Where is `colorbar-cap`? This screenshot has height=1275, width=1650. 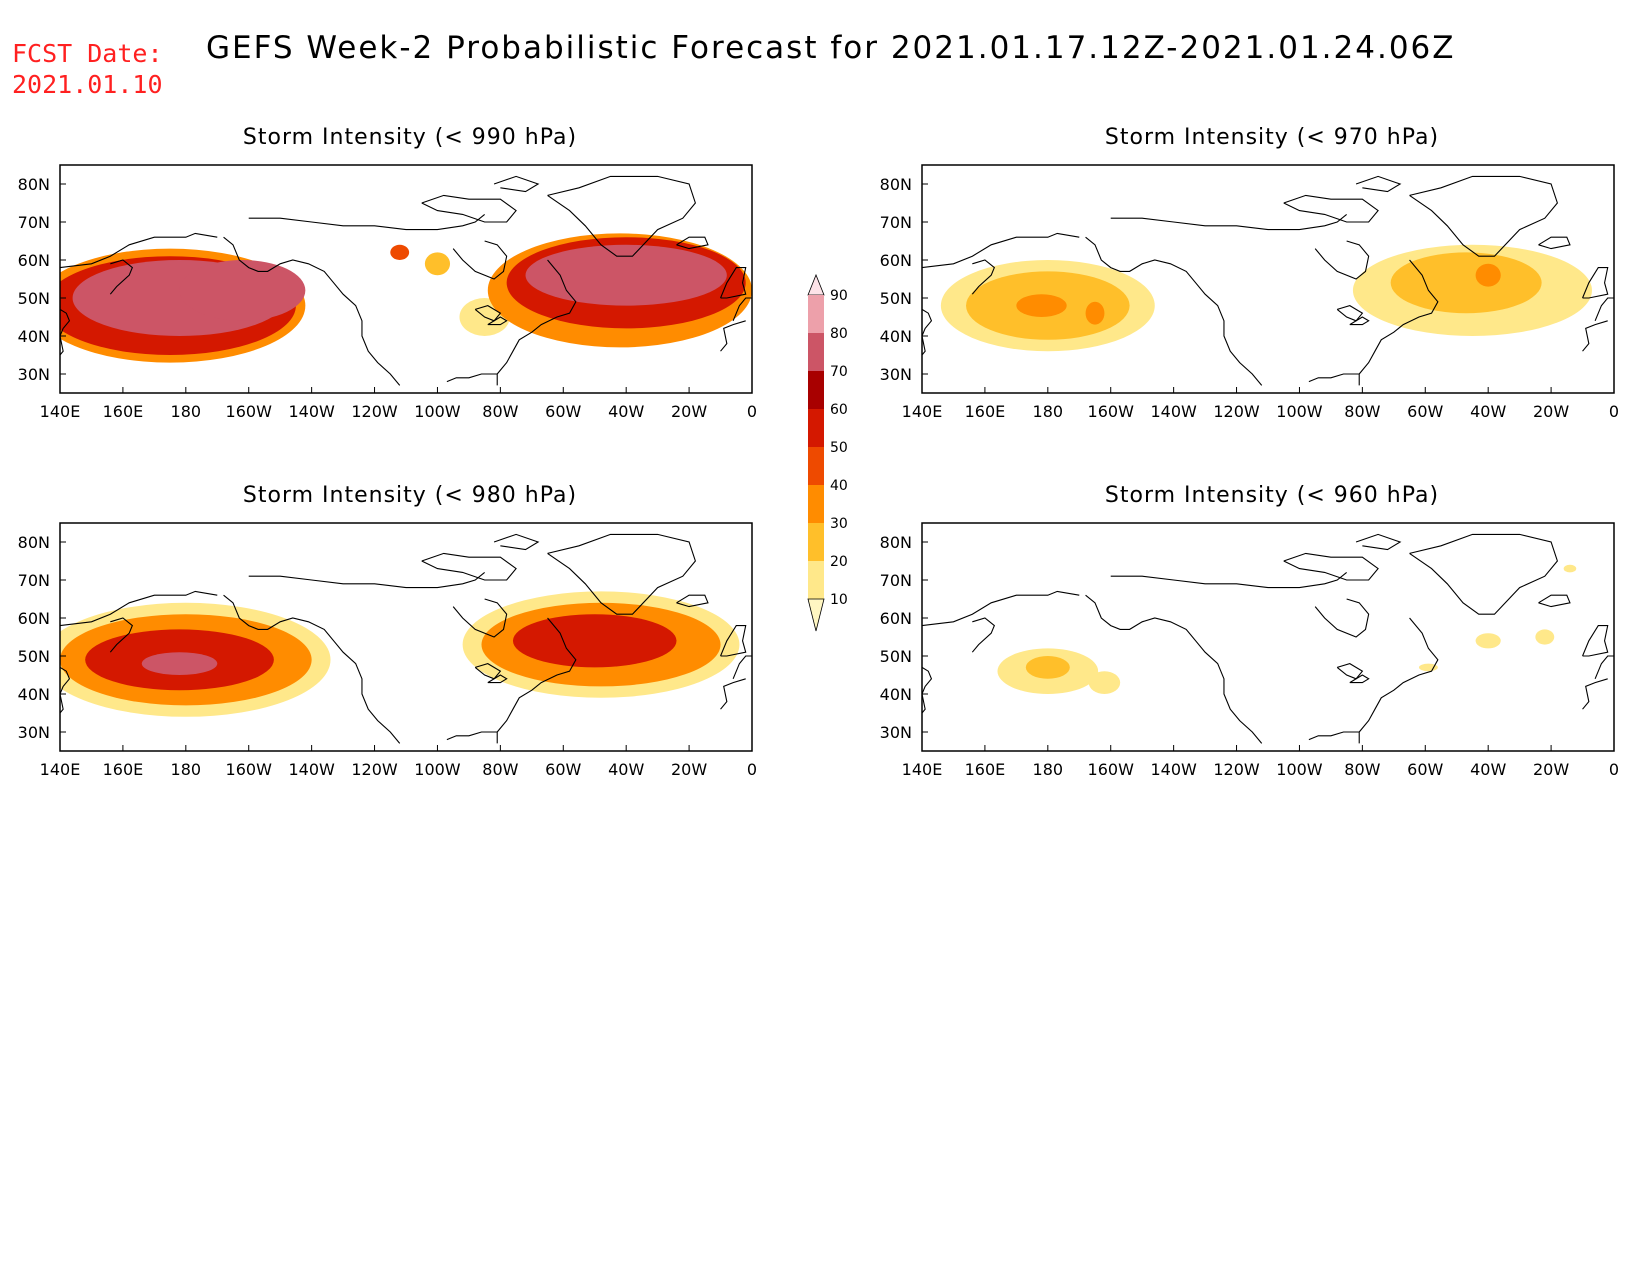
colorbar-cap is located at coordinates (816, 284).